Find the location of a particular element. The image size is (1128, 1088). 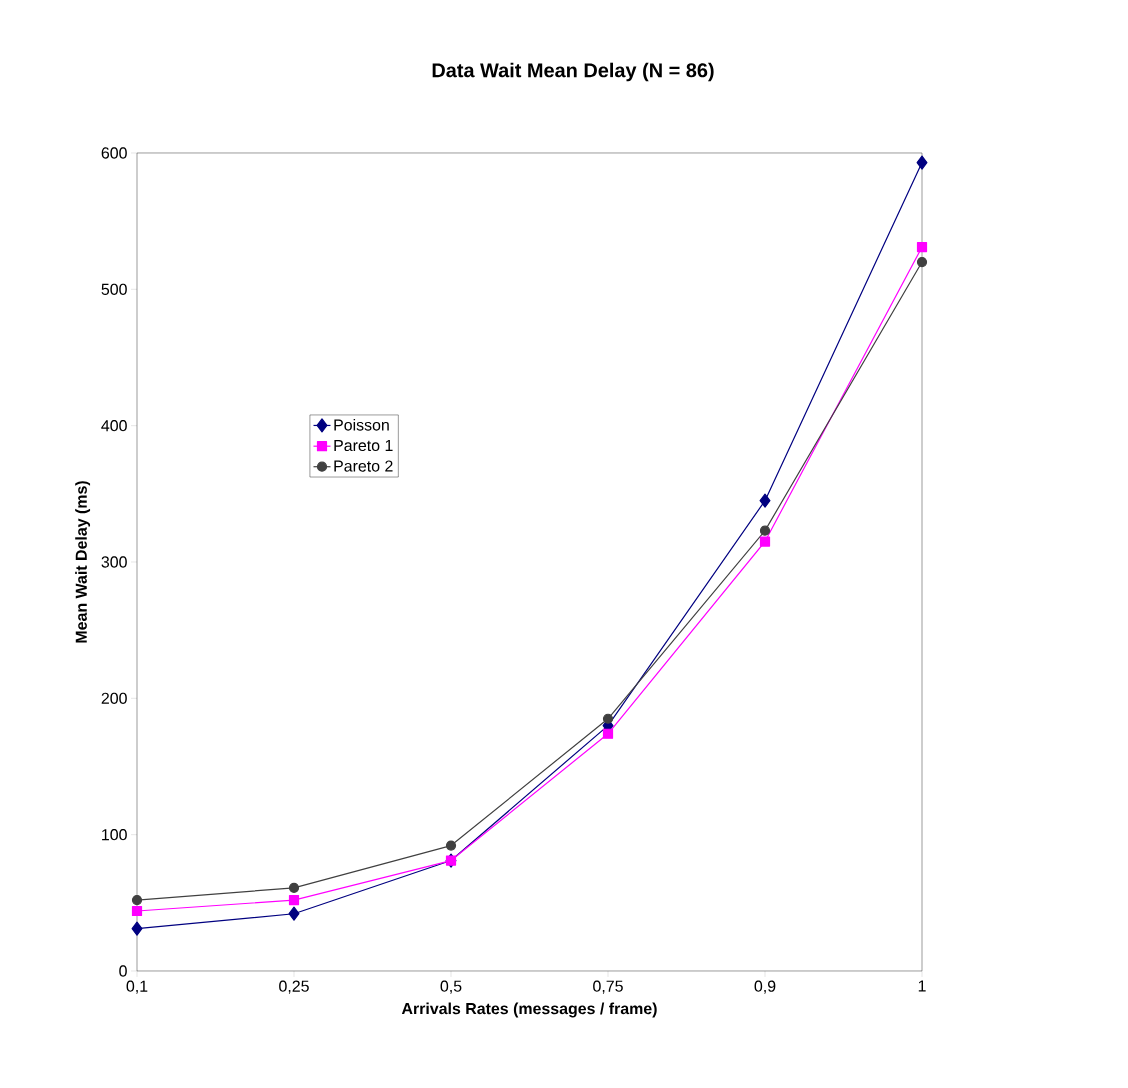

y-tick-label: 500 is located at coordinates (114, 289).